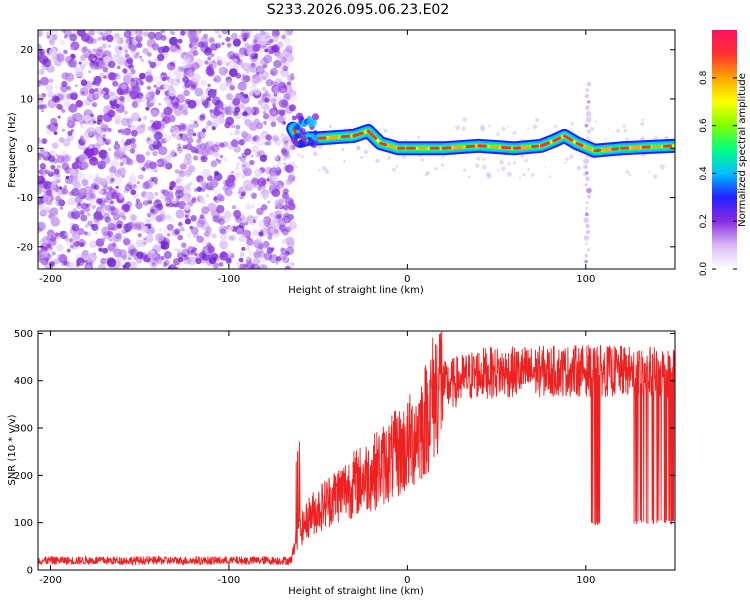  Describe the element at coordinates (494, 147) in the screenshot. I see `tone-peak` at that location.